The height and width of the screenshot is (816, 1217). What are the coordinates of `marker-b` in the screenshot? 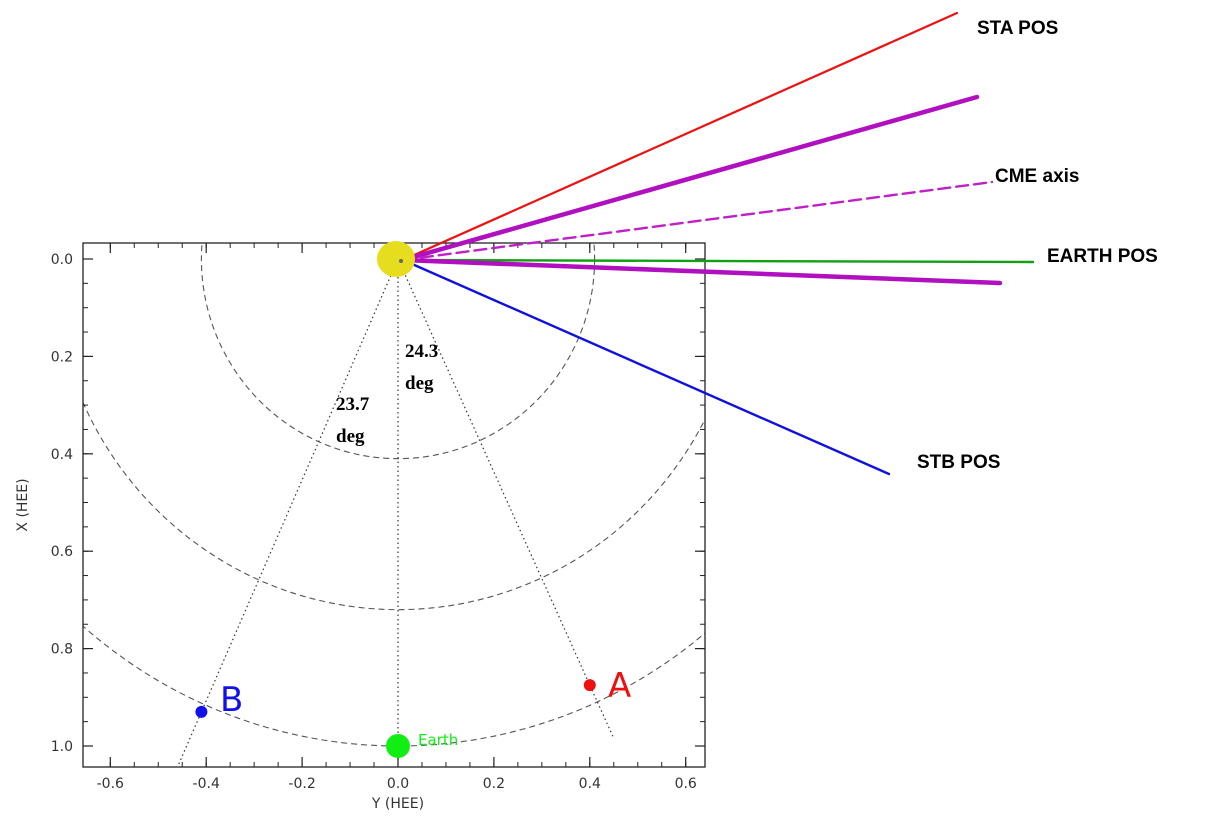 It's located at (201, 711).